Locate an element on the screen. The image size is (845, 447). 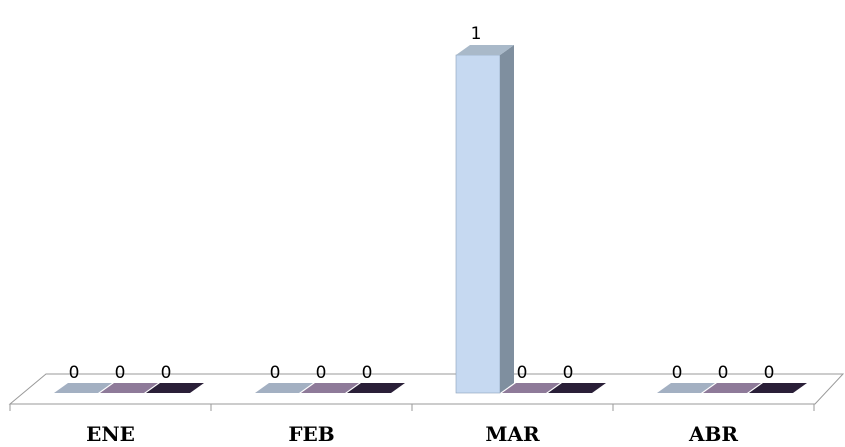
data-label-feb-s3: 0 is located at coordinates (367, 373).